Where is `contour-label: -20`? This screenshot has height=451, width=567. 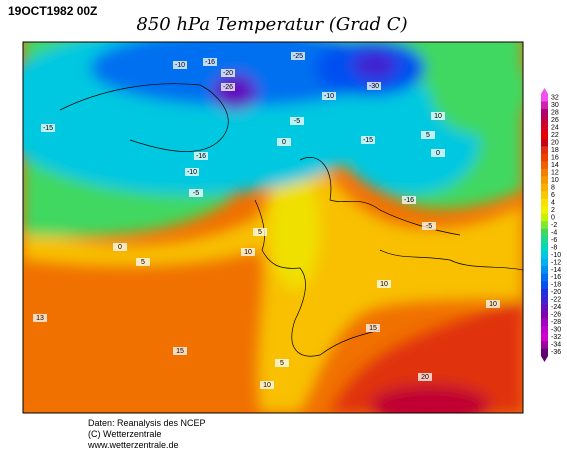 contour-label: -20 is located at coordinates (228, 73).